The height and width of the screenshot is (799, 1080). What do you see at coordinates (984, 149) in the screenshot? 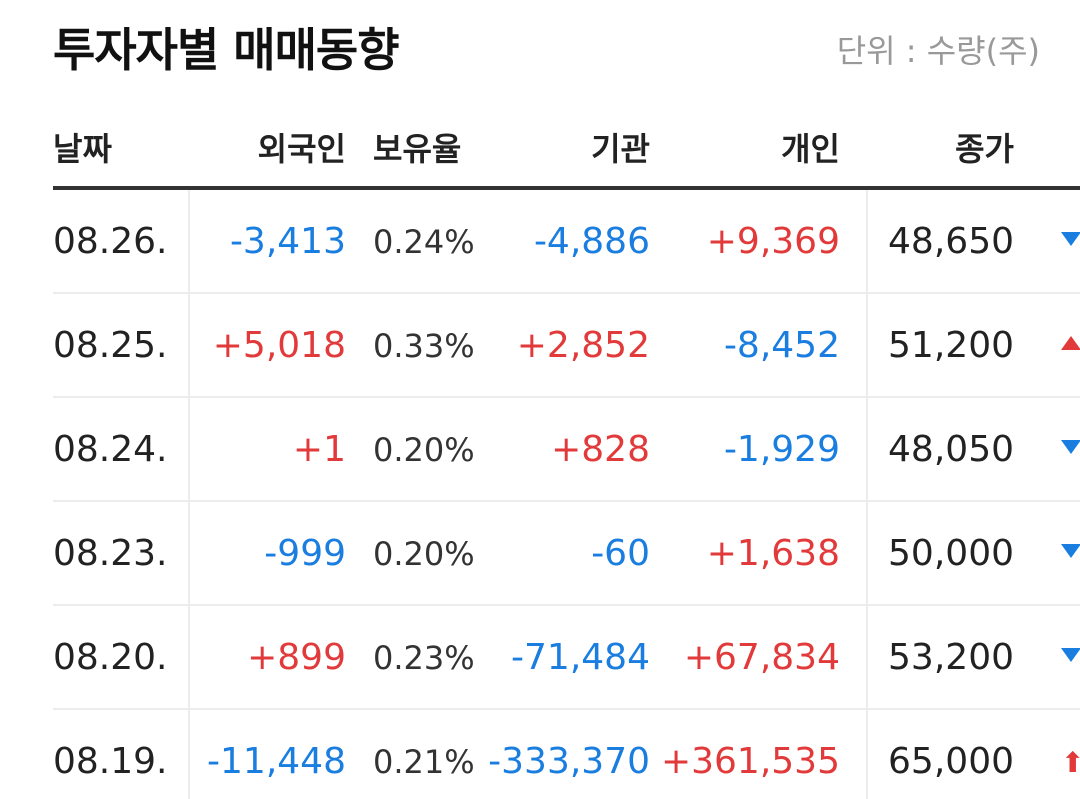
I see `col-header-close: 종가` at bounding box center [984, 149].